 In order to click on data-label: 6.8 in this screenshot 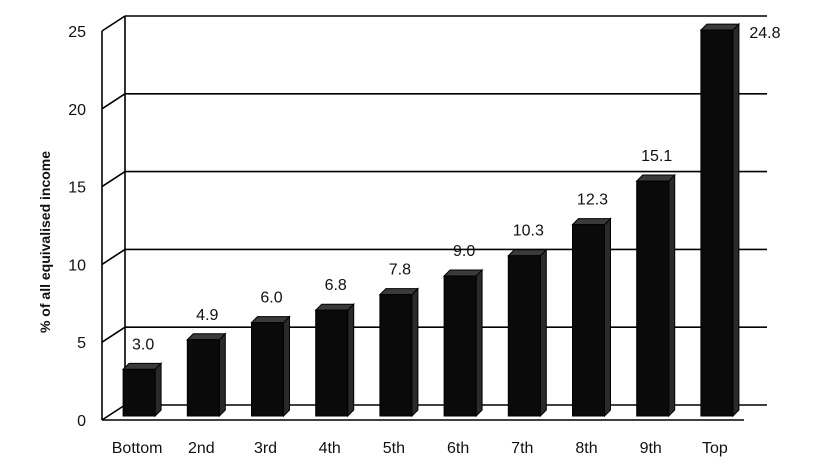, I will do `click(336, 285)`.